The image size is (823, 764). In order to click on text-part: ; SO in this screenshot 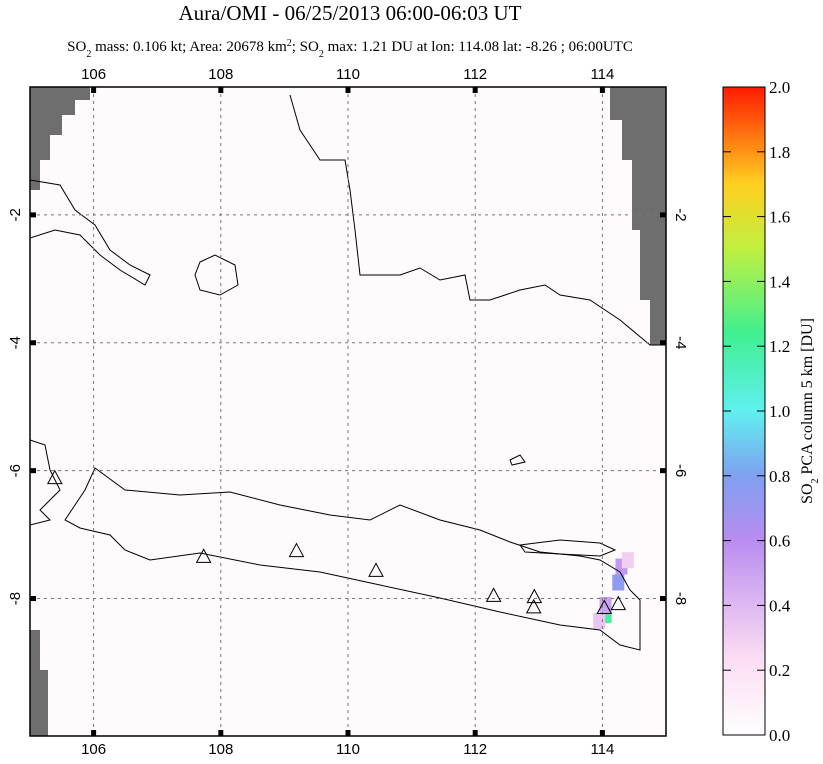, I will do `click(305, 47)`.